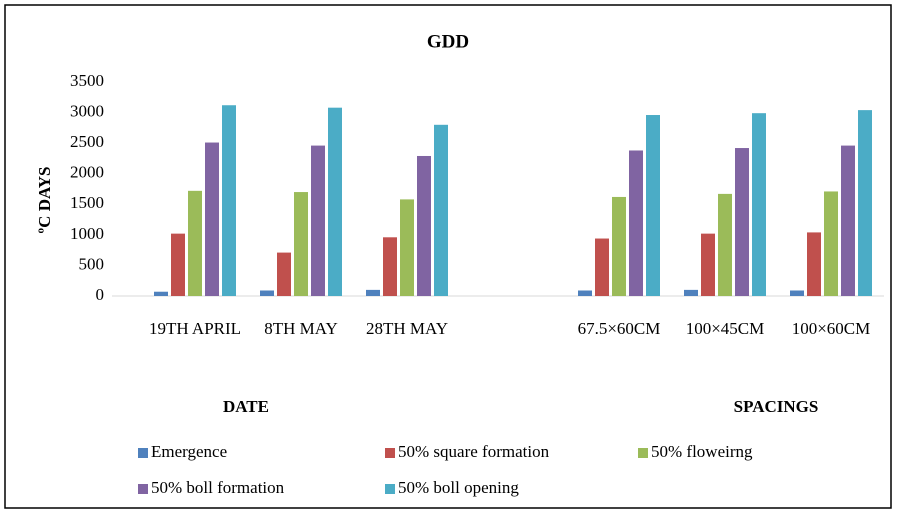 The image size is (897, 514). I want to click on x-tick-label: 67.5×60CM, so click(619, 328).